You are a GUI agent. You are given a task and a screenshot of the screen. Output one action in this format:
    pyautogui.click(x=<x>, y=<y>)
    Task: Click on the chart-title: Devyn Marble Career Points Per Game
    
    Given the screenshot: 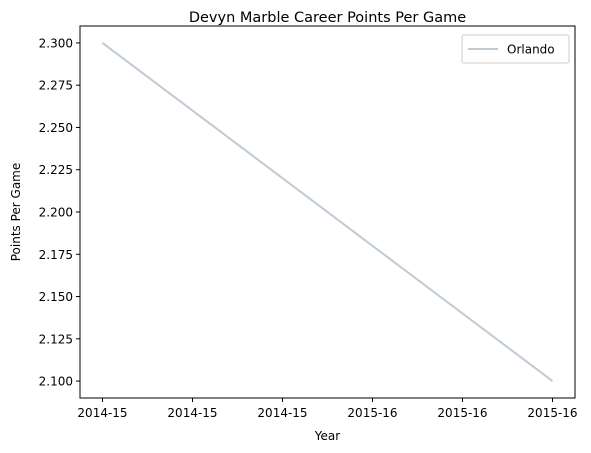 What is the action you would take?
    pyautogui.click(x=327, y=18)
    